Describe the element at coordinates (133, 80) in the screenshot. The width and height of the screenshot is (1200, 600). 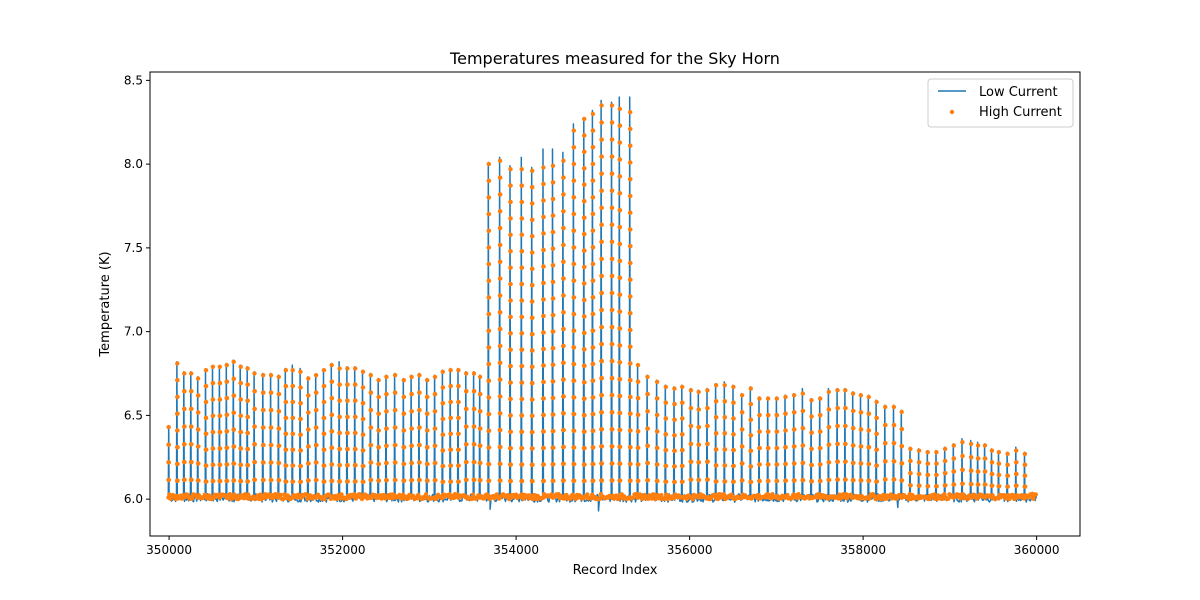
I see `y-tick-label: 8.5` at that location.